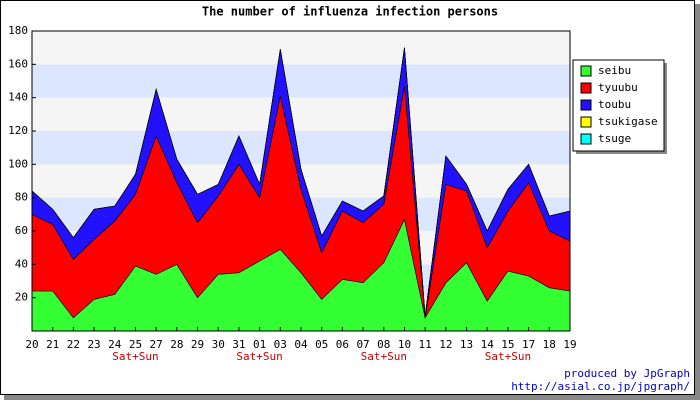  Describe the element at coordinates (488, 344) in the screenshot. I see `x-tick-label: 14` at that location.